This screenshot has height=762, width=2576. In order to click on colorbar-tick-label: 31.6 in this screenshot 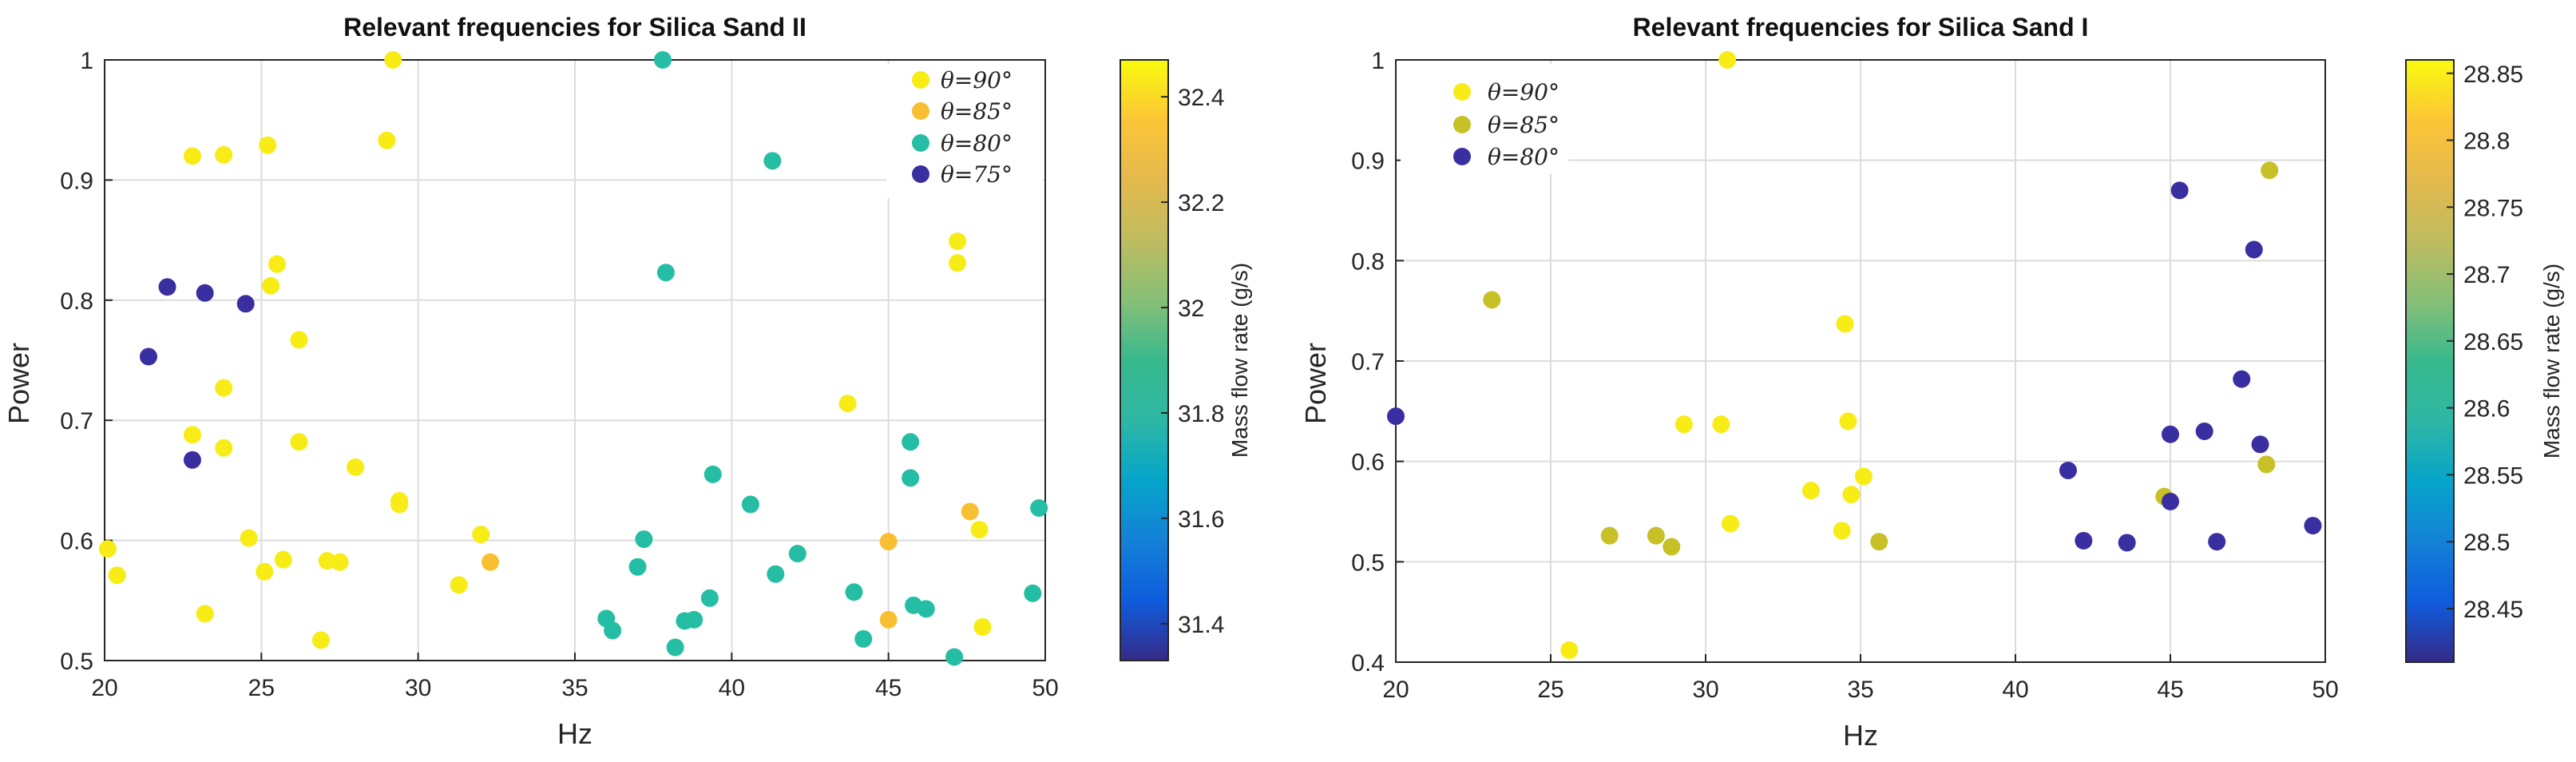, I will do `click(1201, 519)`.